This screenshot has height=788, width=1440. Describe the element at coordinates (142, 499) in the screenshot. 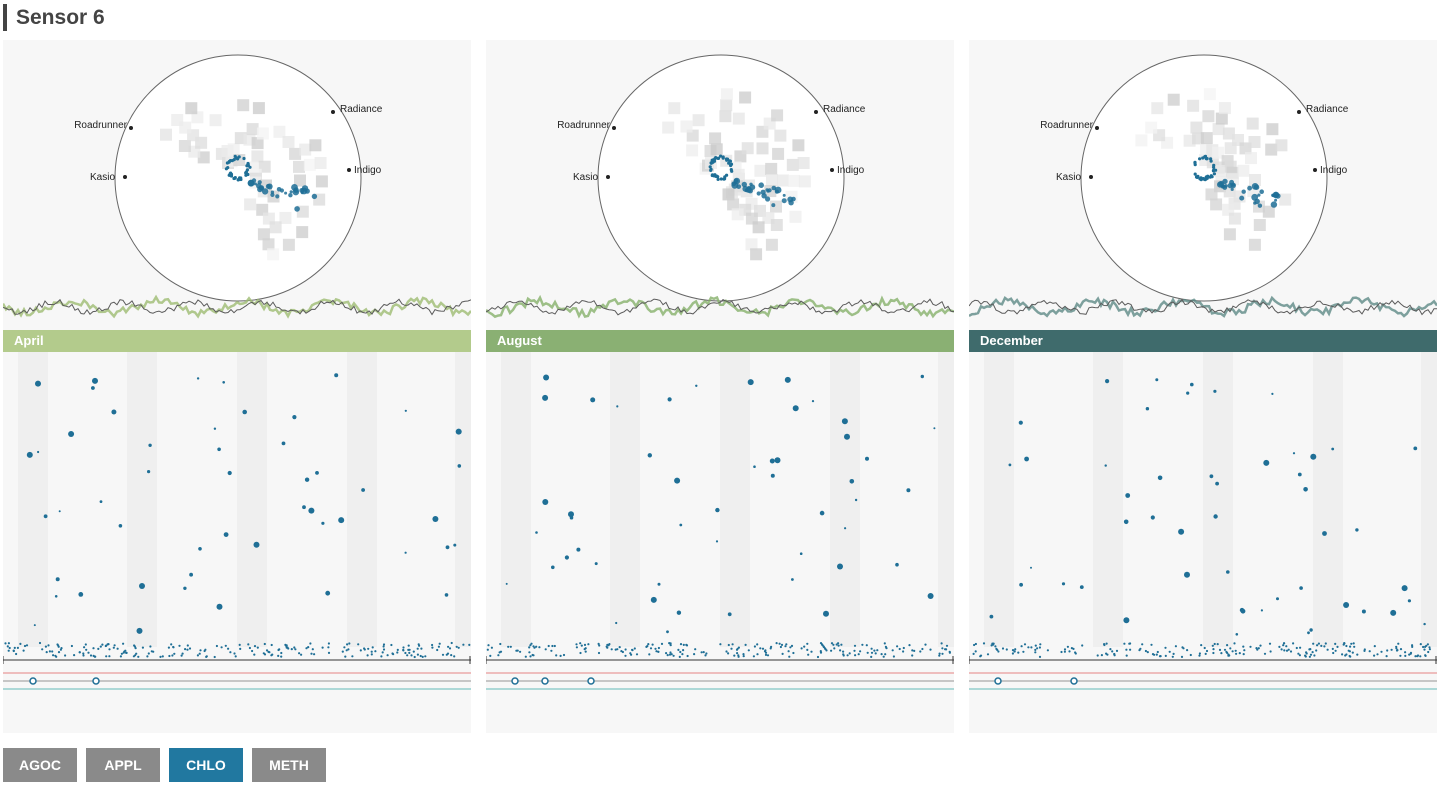

I see `time-band` at that location.